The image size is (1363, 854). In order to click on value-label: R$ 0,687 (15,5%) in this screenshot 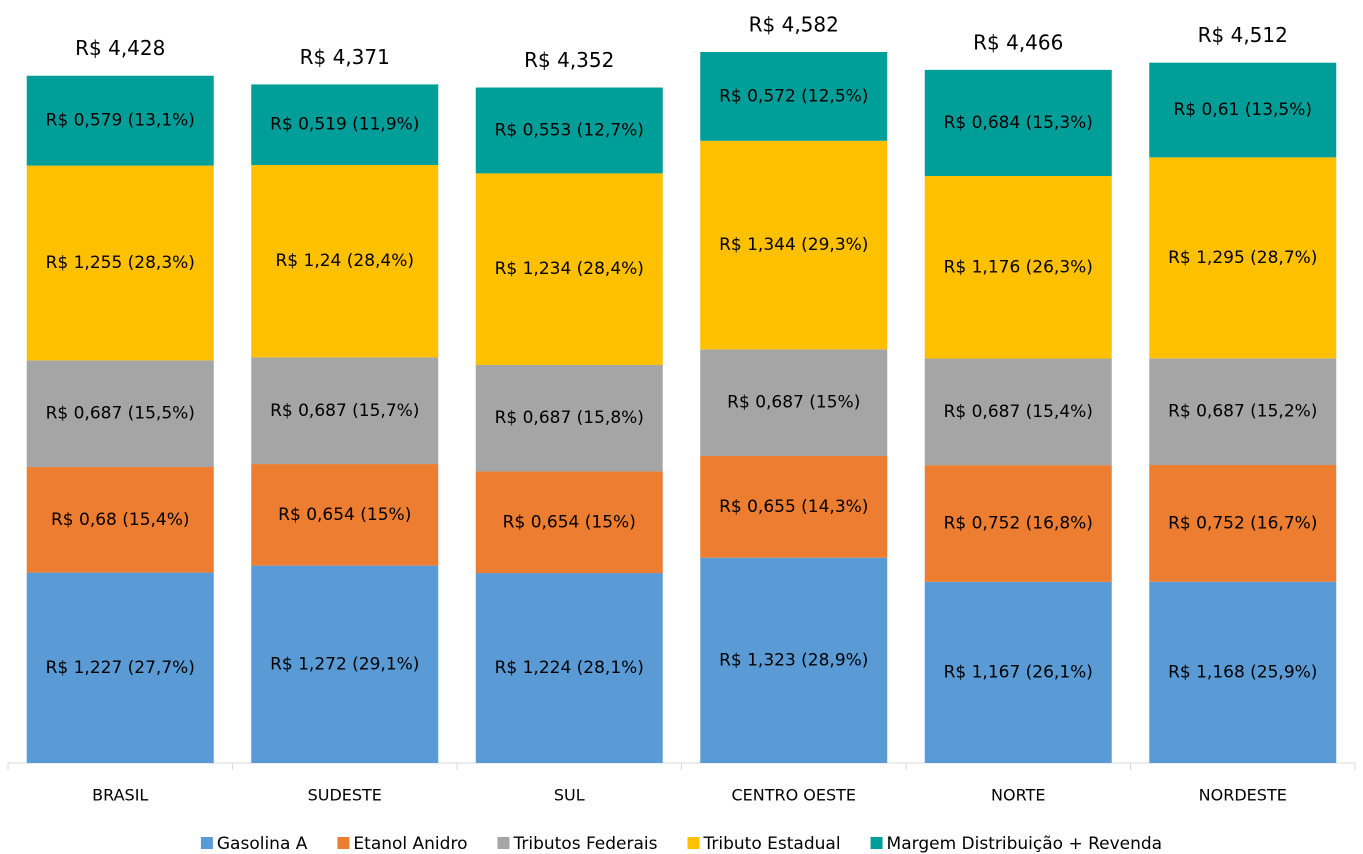, I will do `click(120, 414)`.